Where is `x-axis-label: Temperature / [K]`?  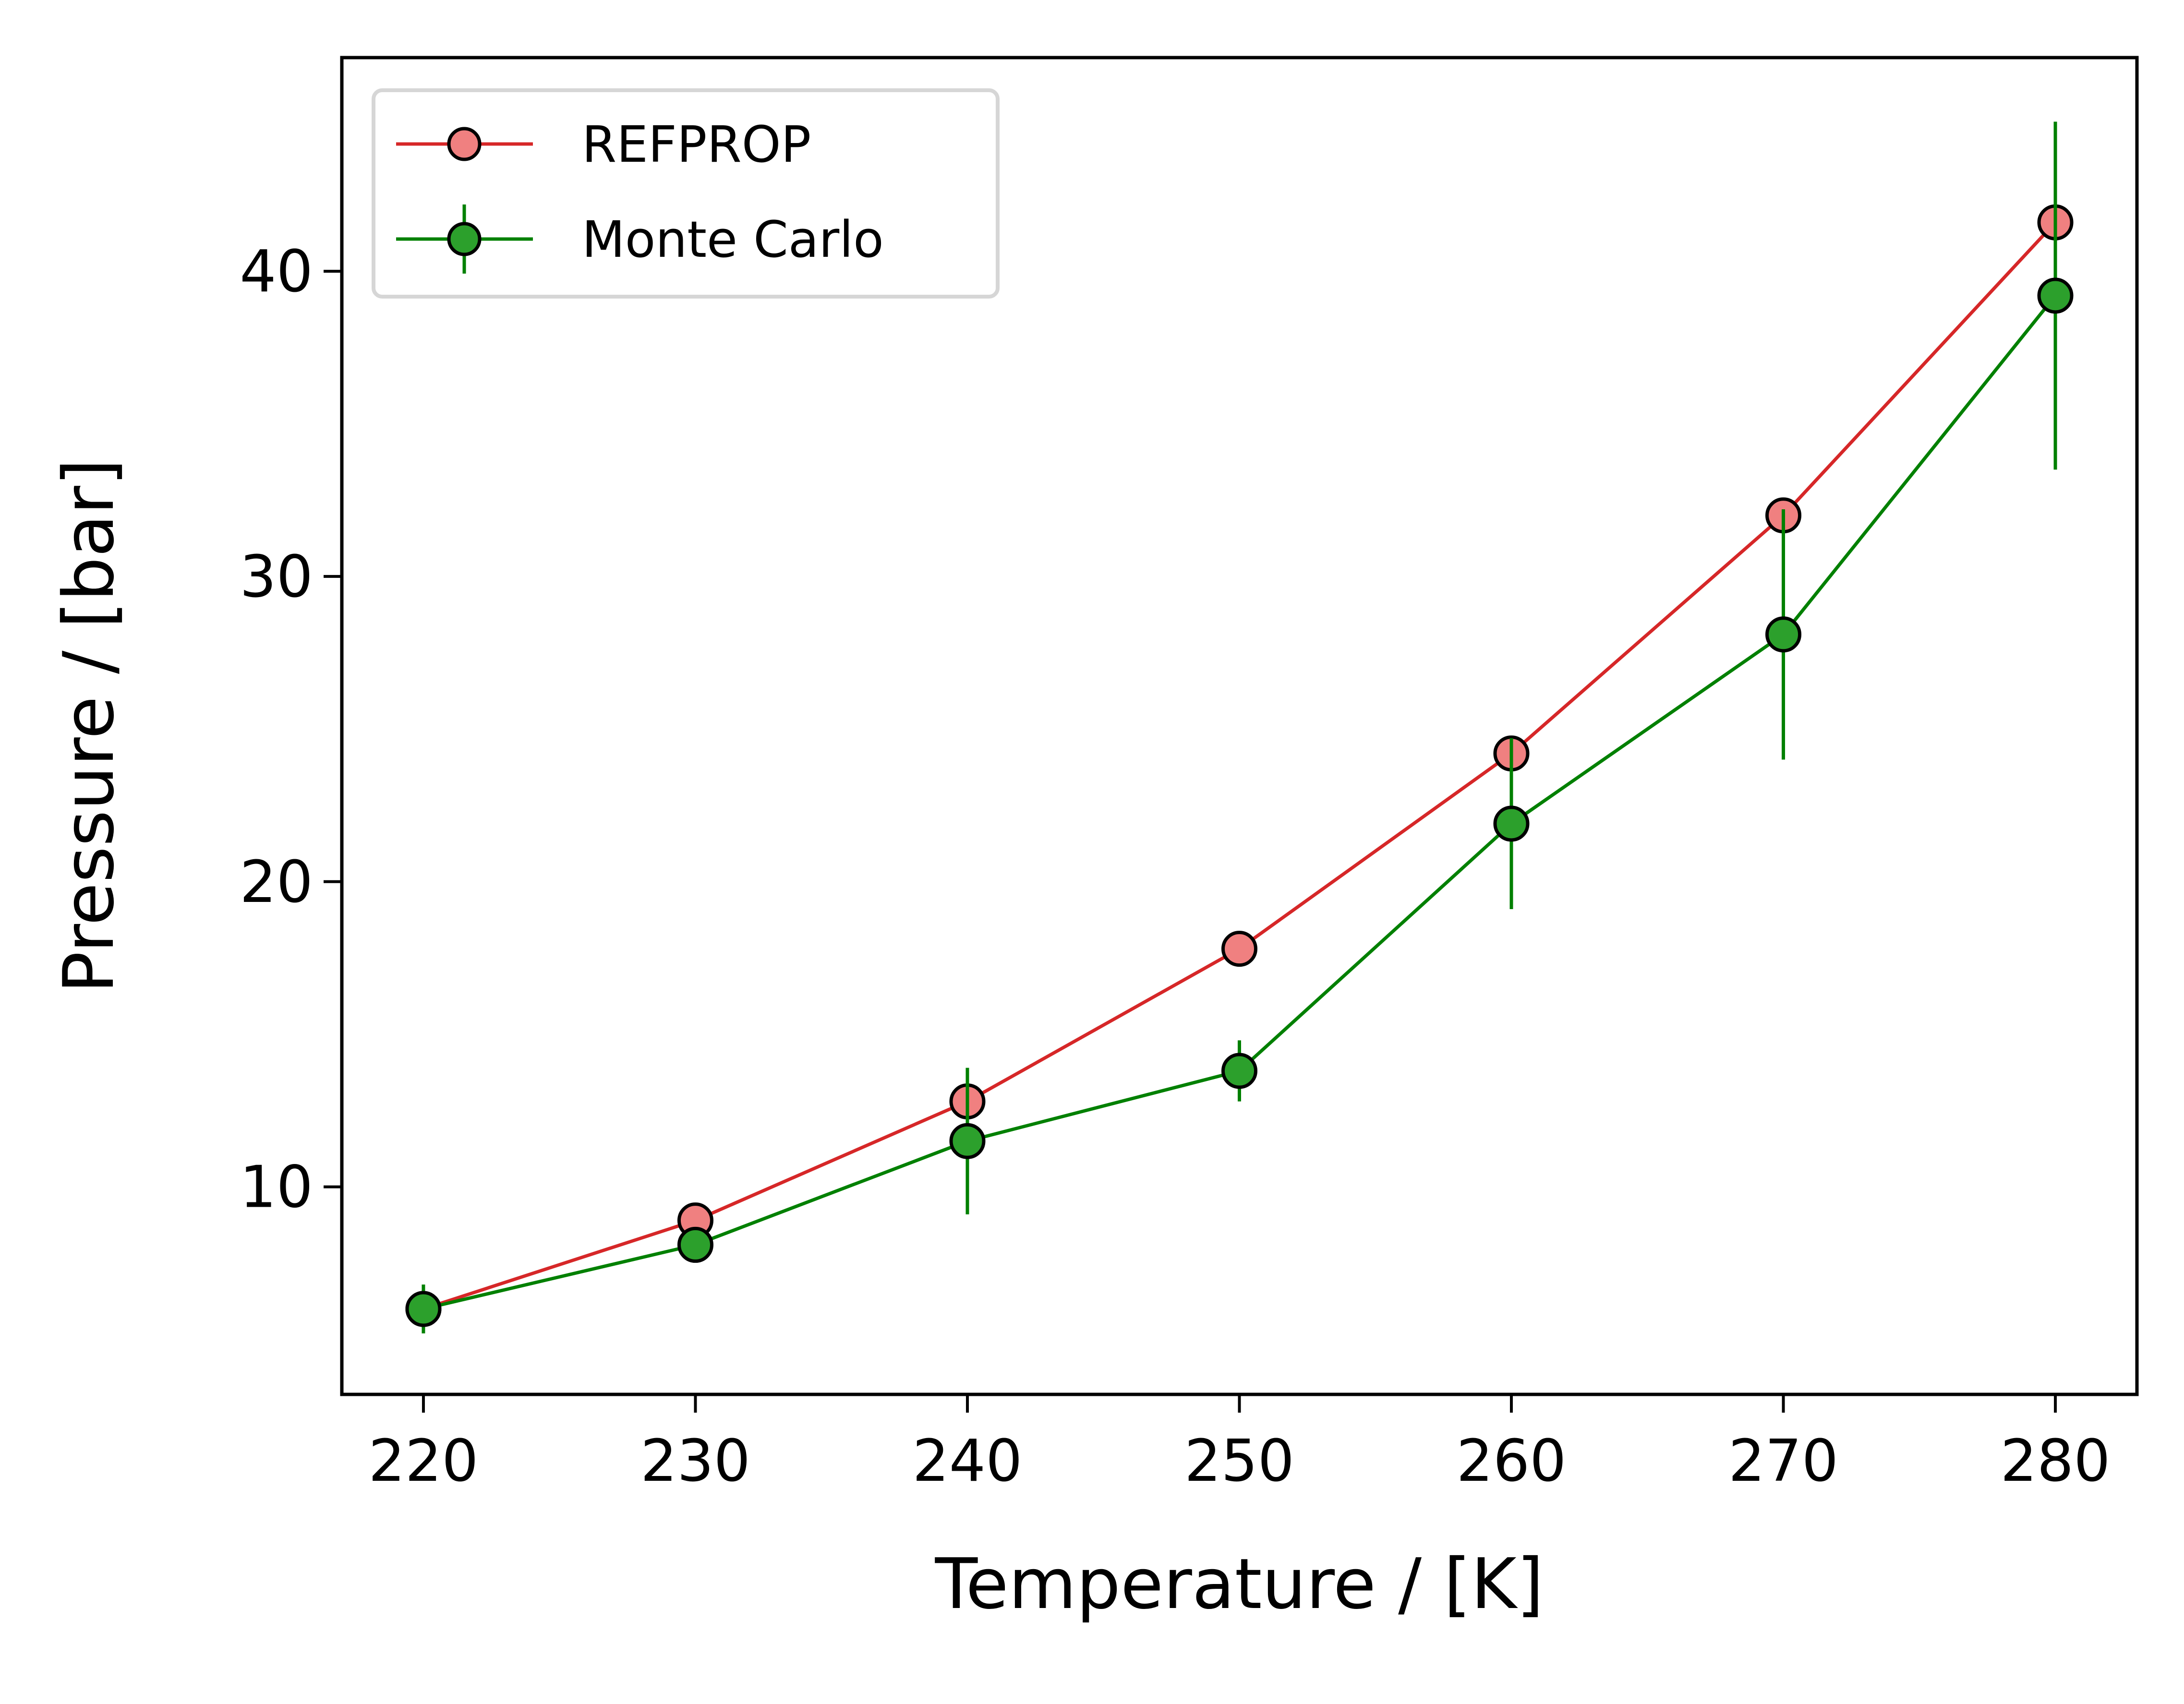
x-axis-label: Temperature / [K] is located at coordinates (1240, 1584).